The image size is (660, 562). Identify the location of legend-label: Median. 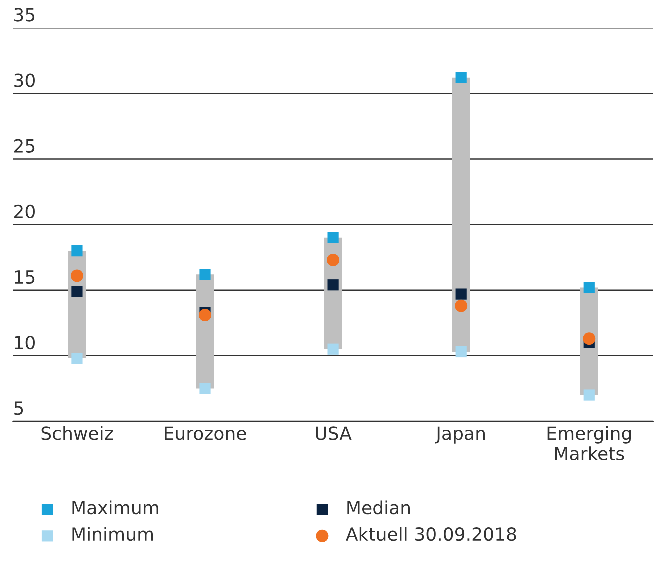
(379, 507).